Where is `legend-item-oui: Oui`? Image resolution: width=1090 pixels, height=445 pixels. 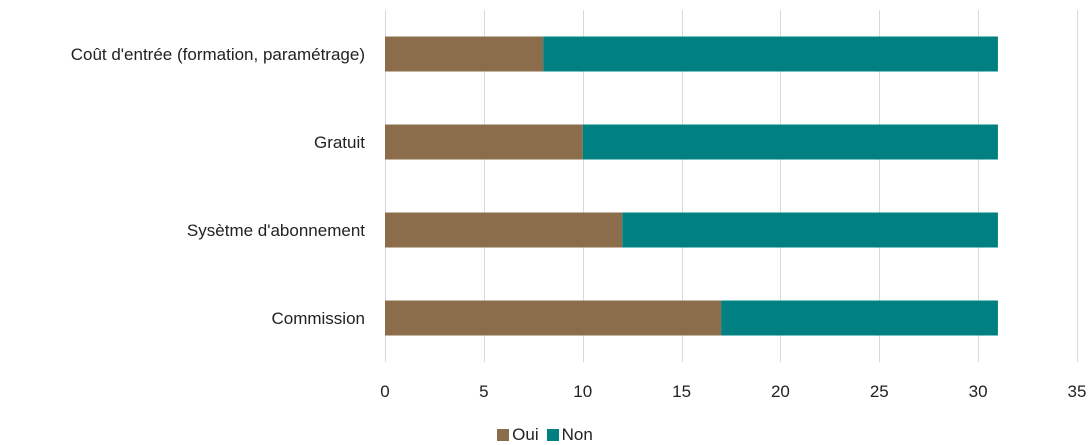 legend-item-oui: Oui is located at coordinates (518, 435).